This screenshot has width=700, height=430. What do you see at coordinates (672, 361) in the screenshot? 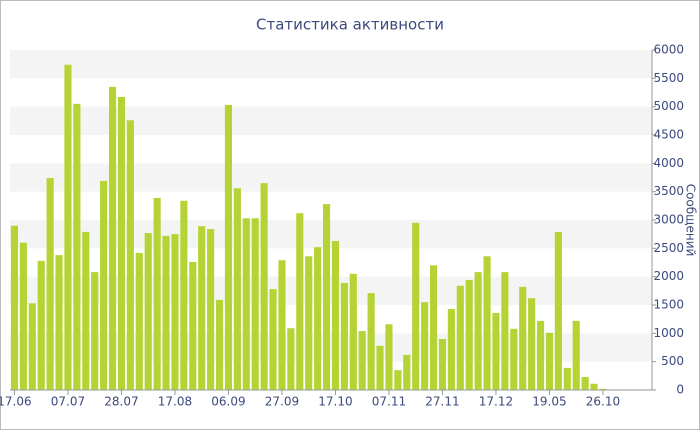
I see `y-tick-label: 500` at bounding box center [672, 361].